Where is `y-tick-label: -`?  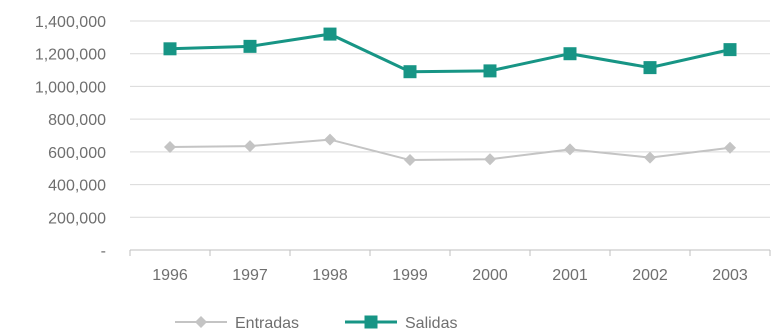 y-tick-label: - is located at coordinates (103, 251).